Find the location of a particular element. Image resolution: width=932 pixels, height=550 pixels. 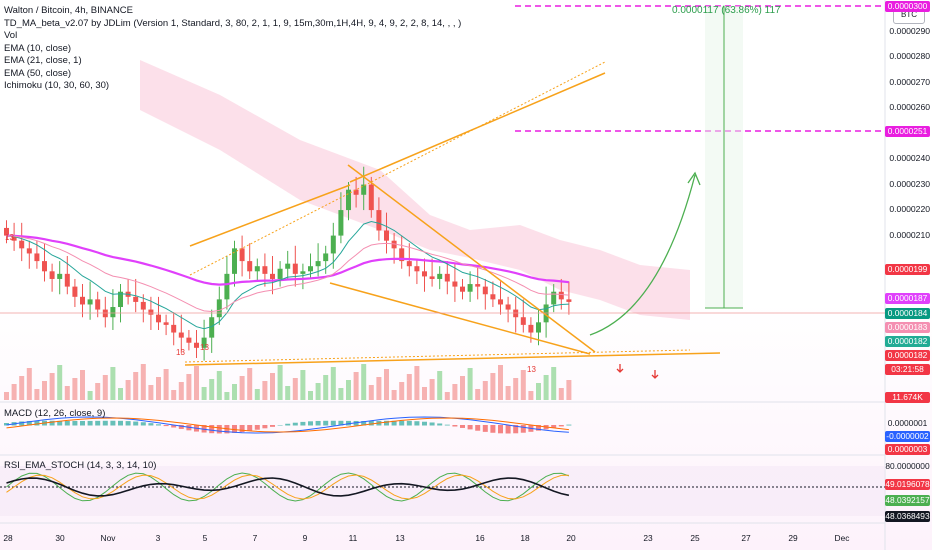

rsi-label: RSI_EMA_STOCH (14, 3, 3, 14, 10) is located at coordinates (80, 465).